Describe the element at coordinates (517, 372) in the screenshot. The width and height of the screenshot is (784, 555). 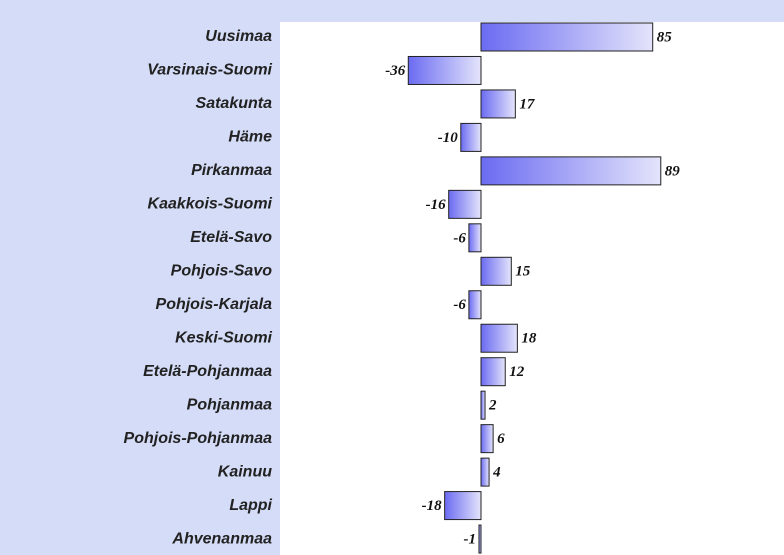
I see `data-label: 12` at that location.